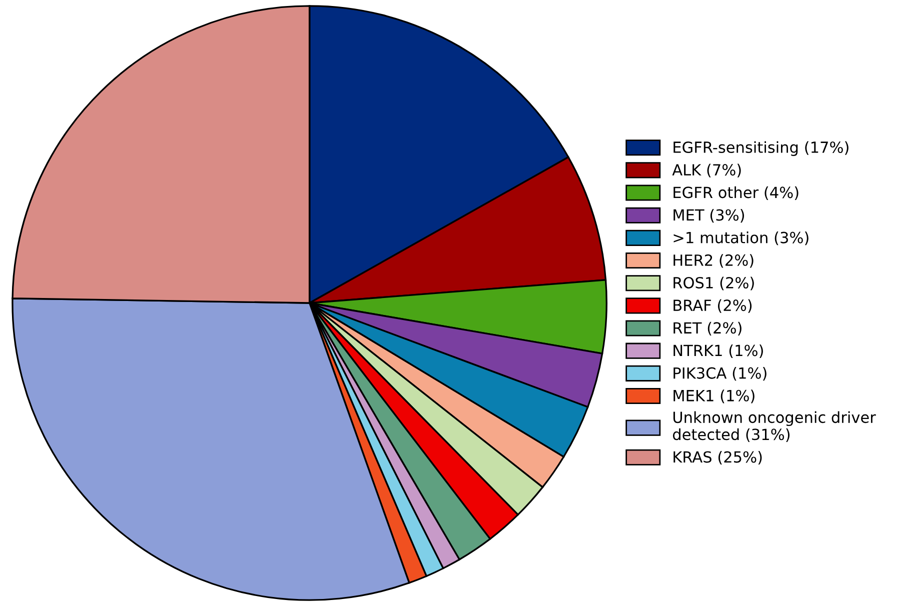  Describe the element at coordinates (720, 374) in the screenshot. I see `legend-label: PIK3CA (1%)` at that location.